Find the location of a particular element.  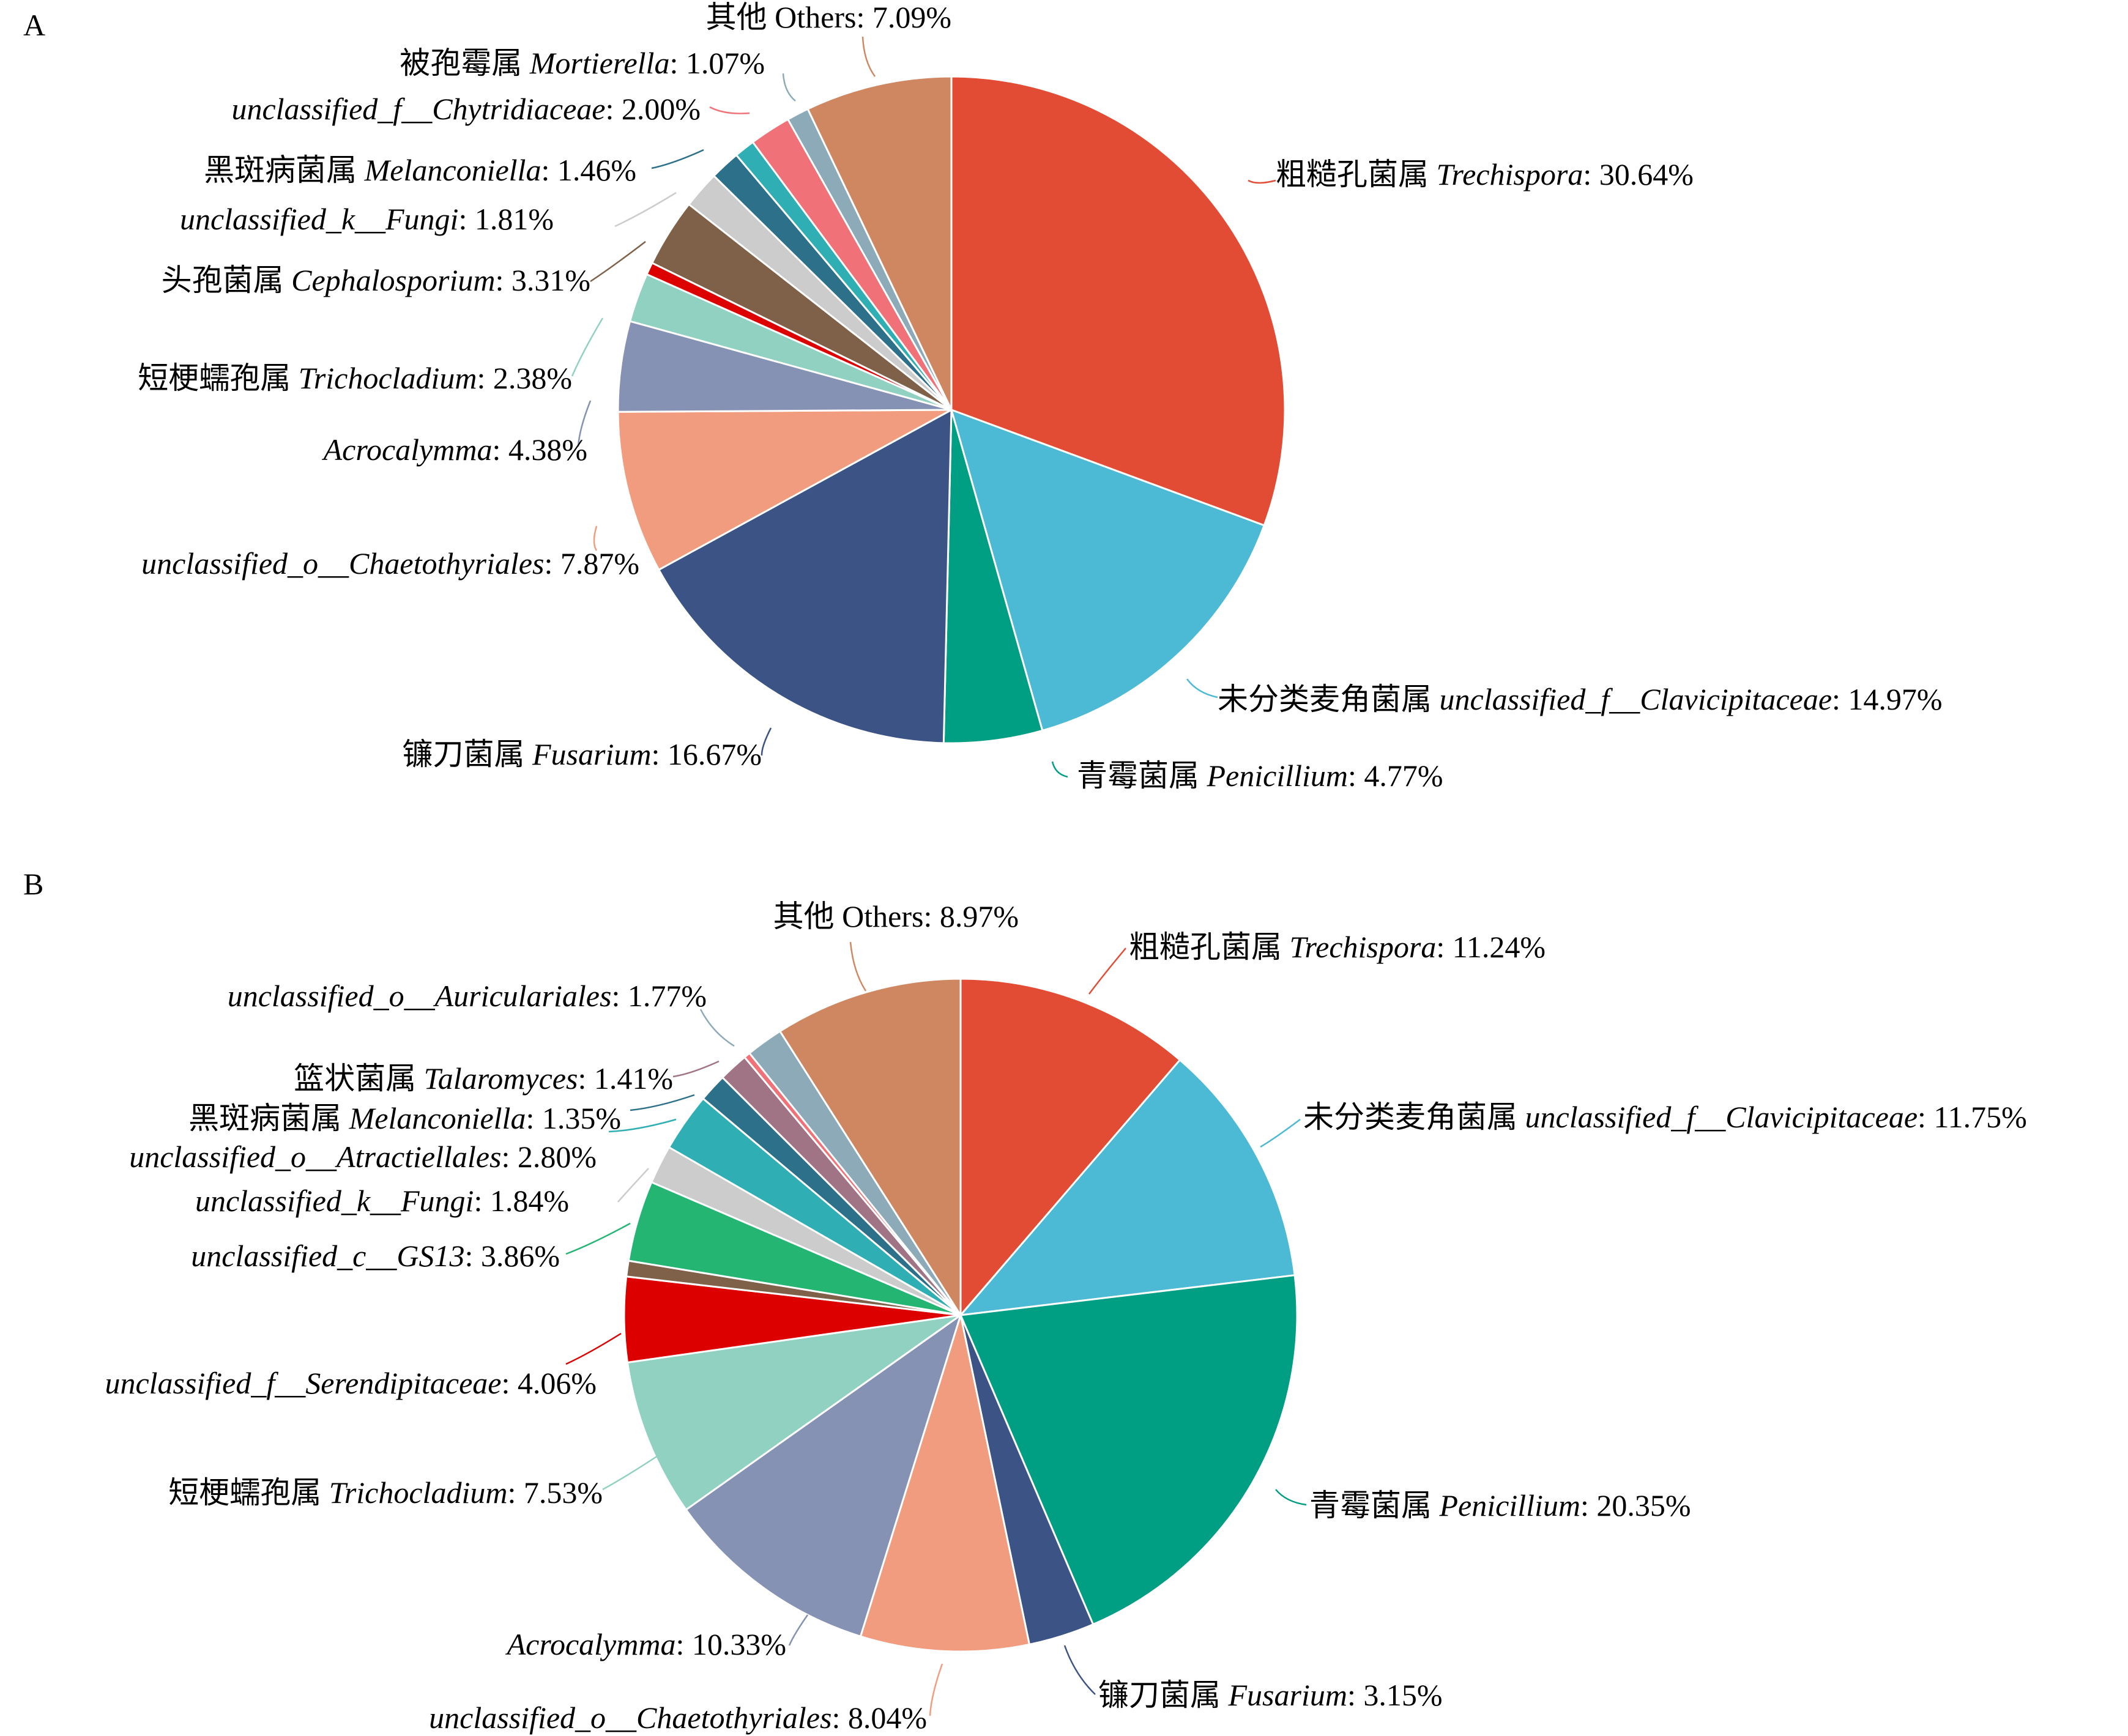

slice-label: 短梗蠕孢属 Trichocladium: 7.53% is located at coordinates (385, 1492).